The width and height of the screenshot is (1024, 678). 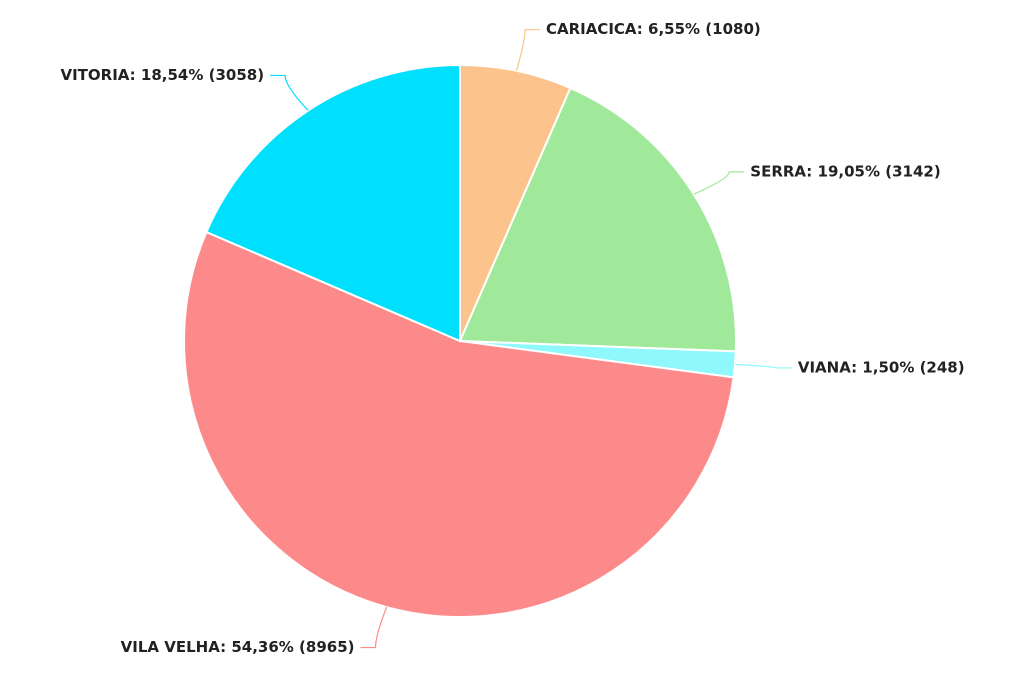 What do you see at coordinates (881, 367) in the screenshot?
I see `data-label: VIANA: 1,50% (248)` at bounding box center [881, 367].